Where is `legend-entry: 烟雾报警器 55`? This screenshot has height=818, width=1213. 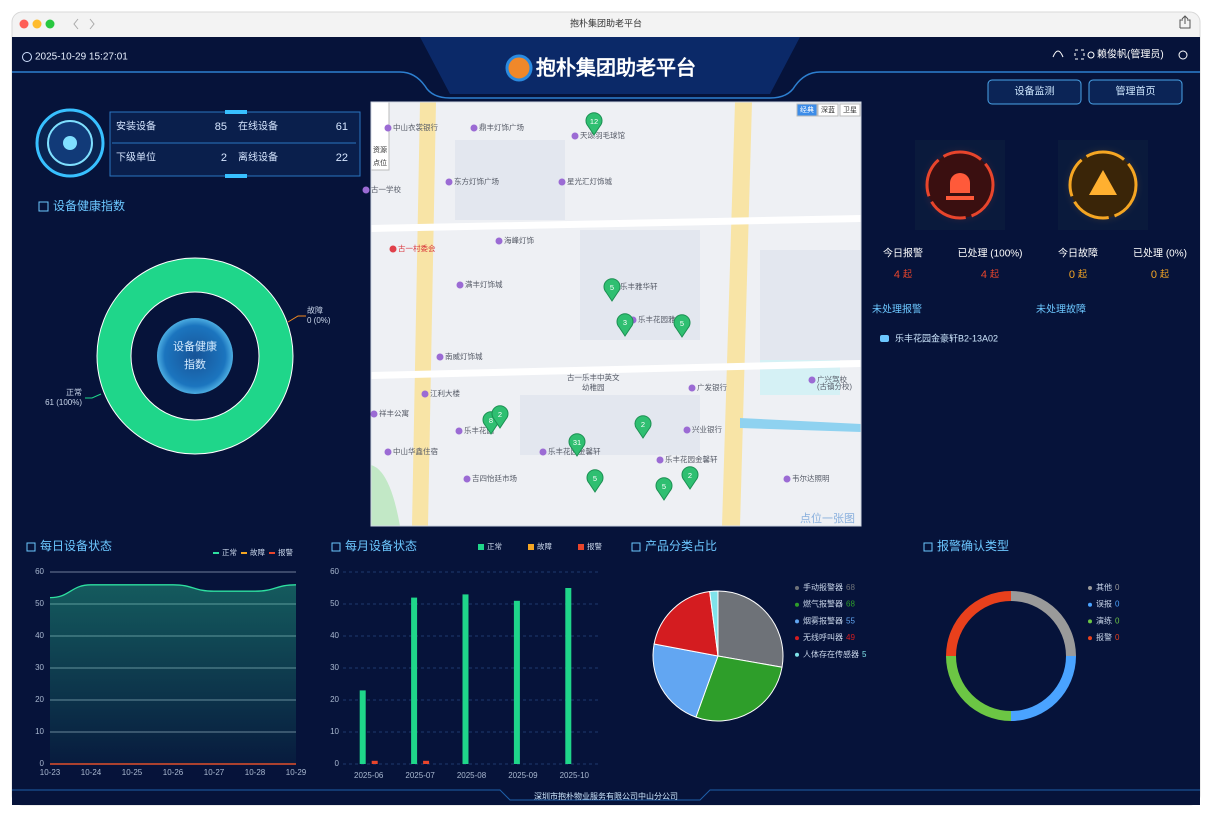 legend-entry: 烟雾报警器 55 is located at coordinates (829, 621).